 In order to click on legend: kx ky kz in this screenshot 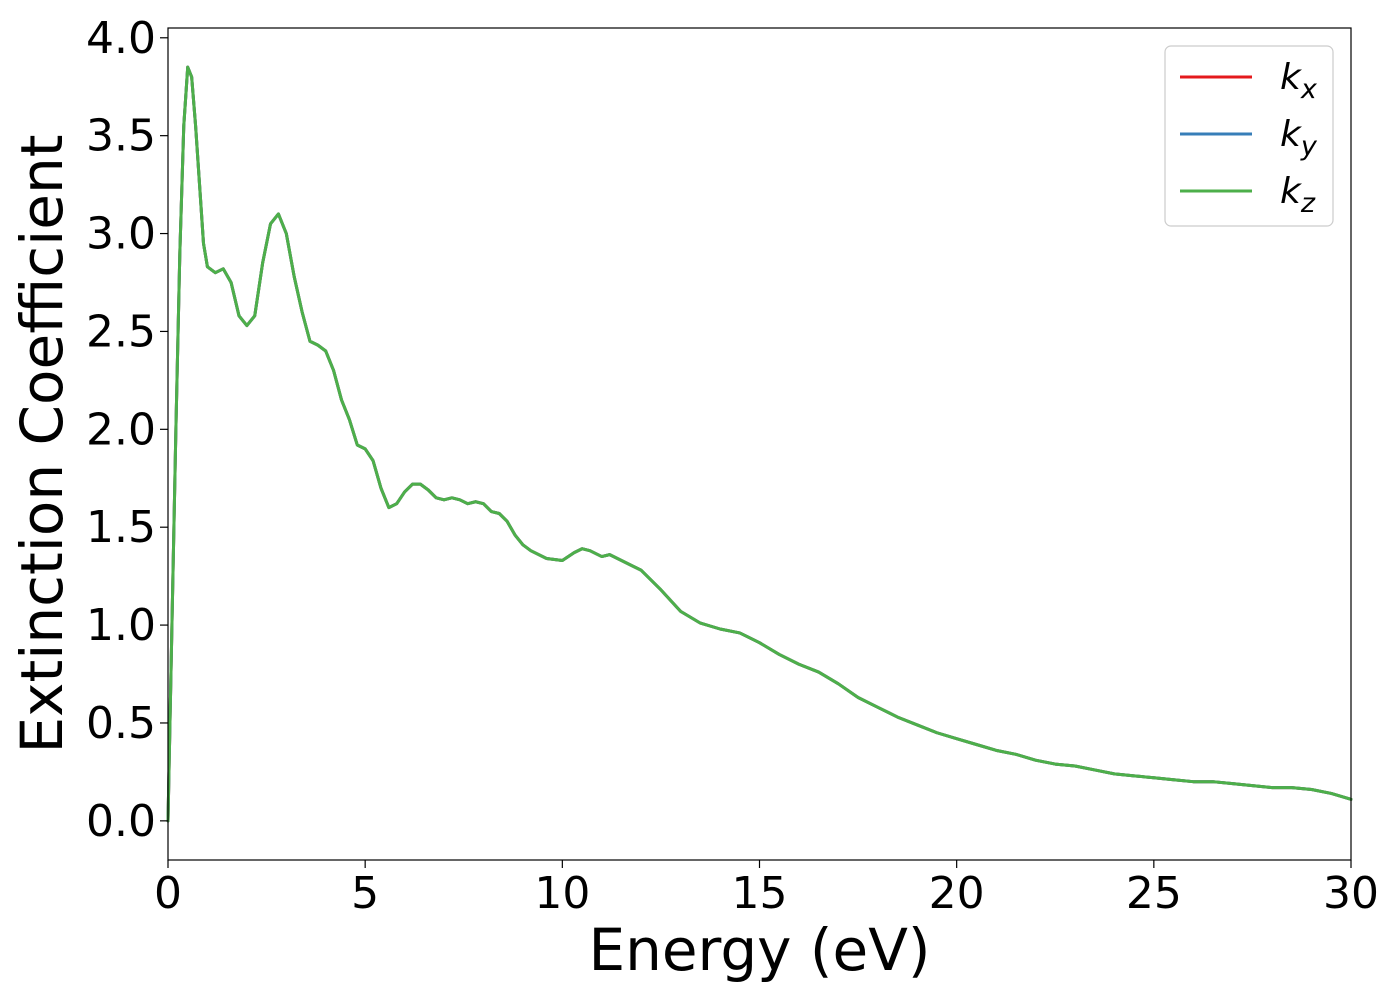, I will do `click(1249, 136)`.